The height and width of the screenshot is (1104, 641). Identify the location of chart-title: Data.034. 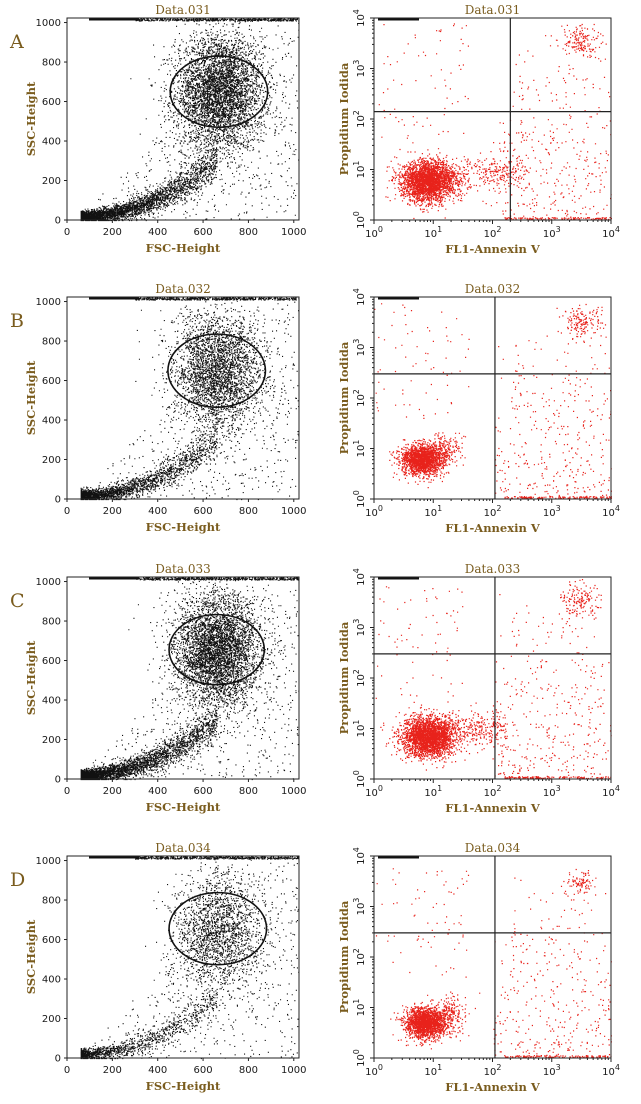
(493, 848).